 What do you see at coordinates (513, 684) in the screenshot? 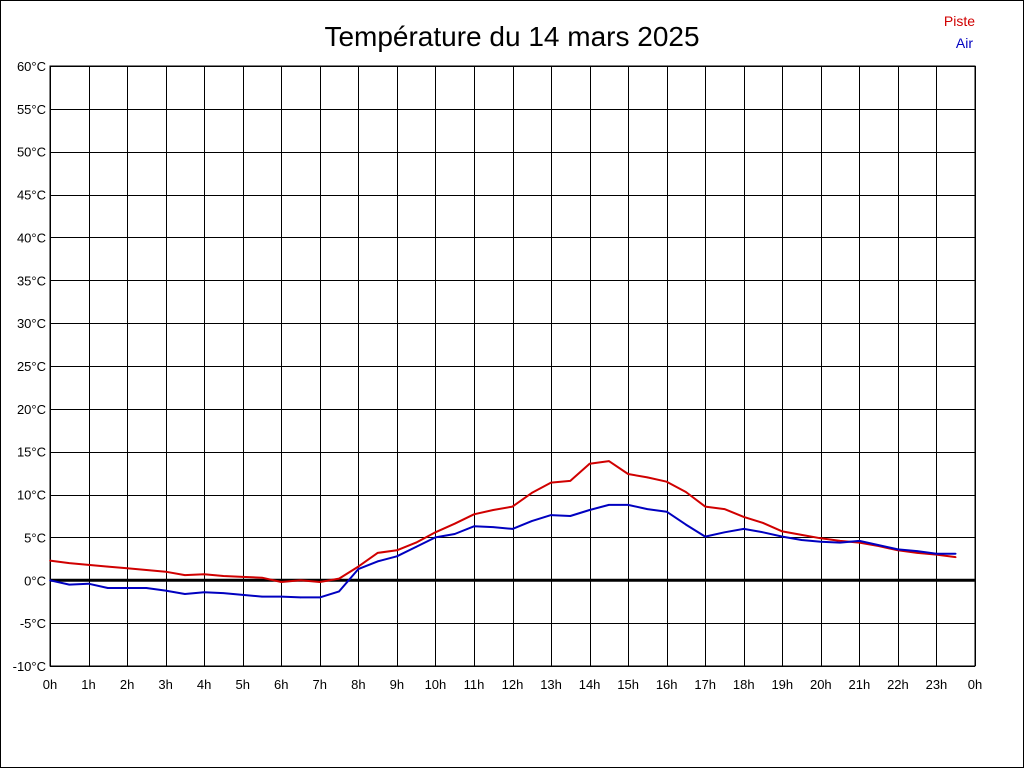
I see `x-tick-label: 12h` at bounding box center [513, 684].